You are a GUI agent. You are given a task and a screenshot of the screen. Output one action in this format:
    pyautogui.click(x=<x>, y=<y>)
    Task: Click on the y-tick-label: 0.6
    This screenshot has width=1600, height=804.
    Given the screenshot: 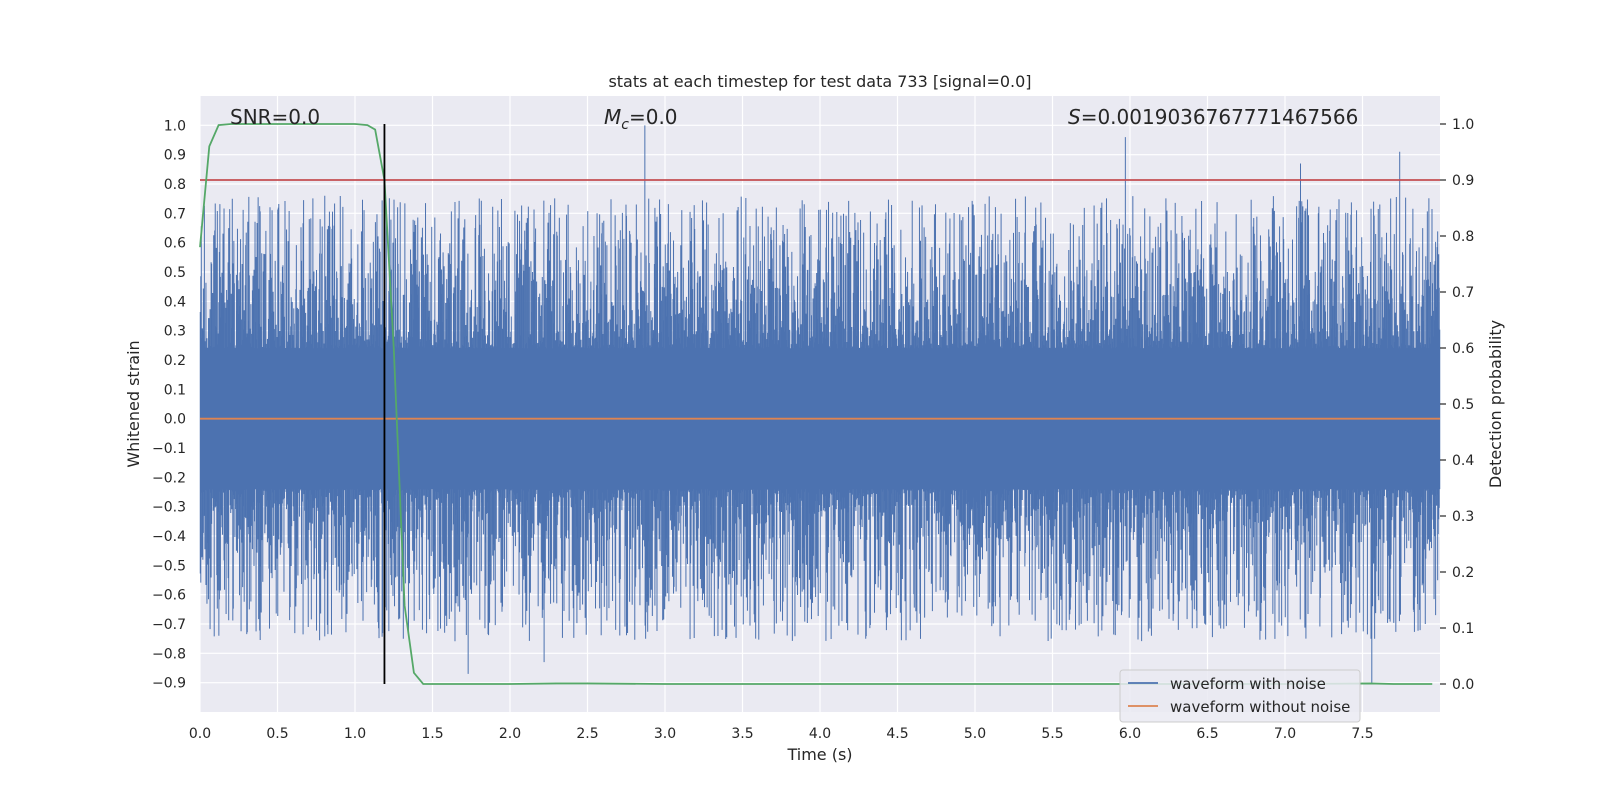 What is the action you would take?
    pyautogui.click(x=175, y=244)
    